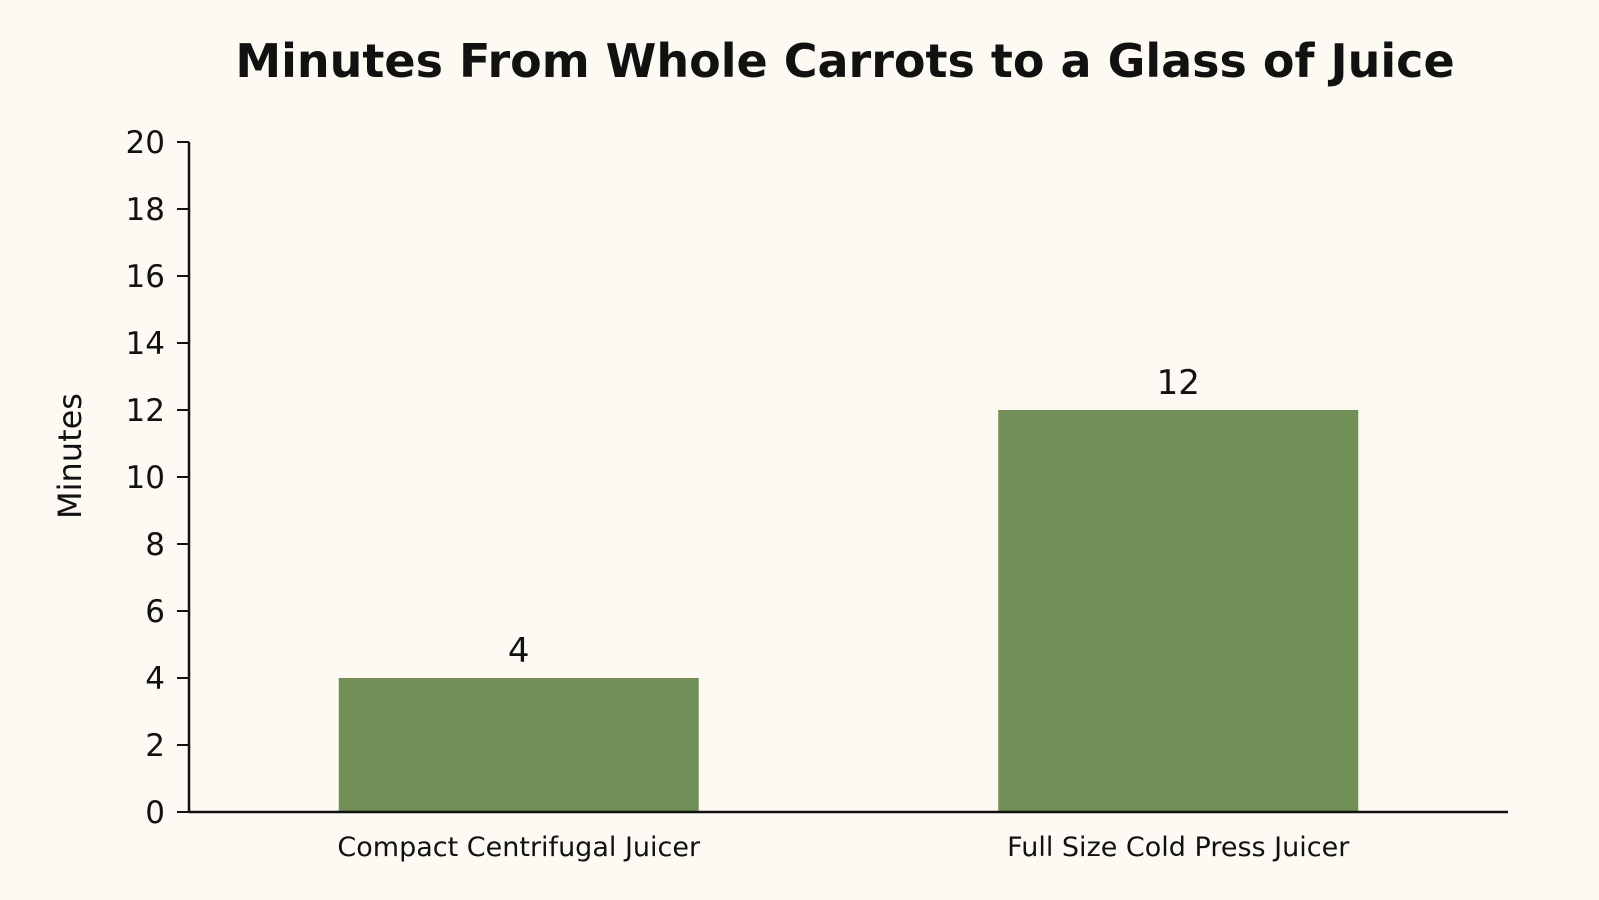 The image size is (1599, 900). Describe the element at coordinates (145, 143) in the screenshot. I see `y-tick-label: 20` at that location.